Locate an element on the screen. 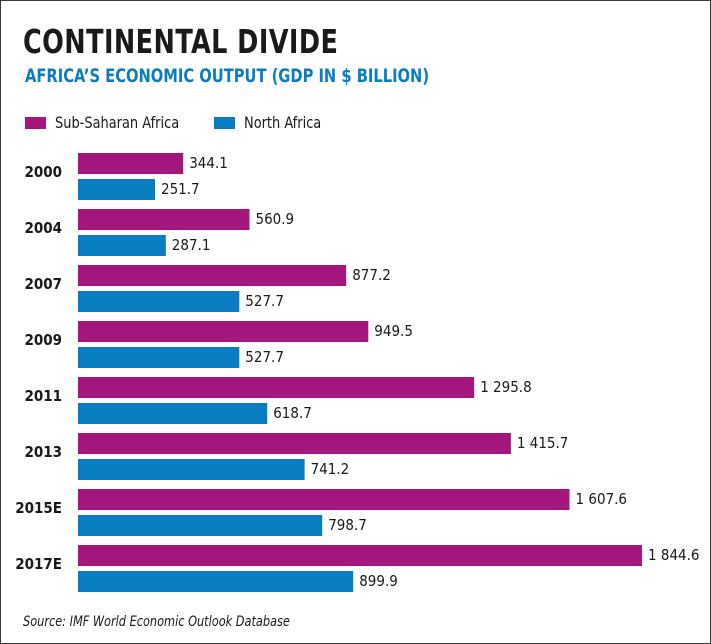  data-label-north-africa-2007: 527.7 is located at coordinates (264, 301).